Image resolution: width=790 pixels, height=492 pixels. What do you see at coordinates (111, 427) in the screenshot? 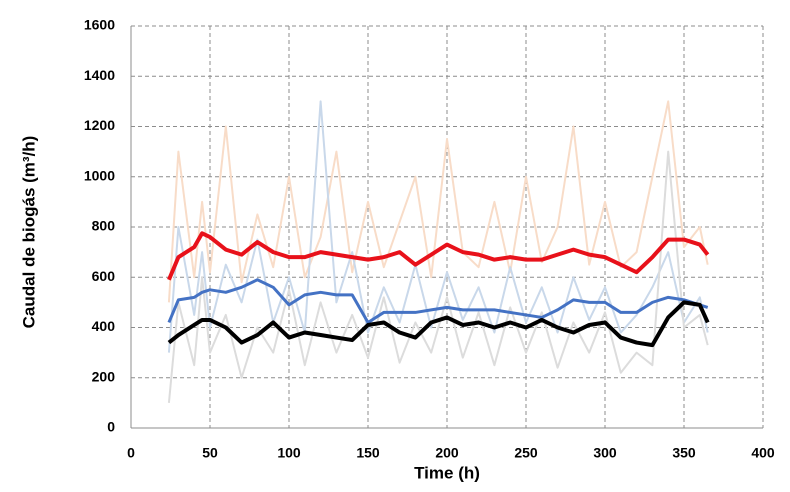
I see `y-tick-label: 0` at bounding box center [111, 427].